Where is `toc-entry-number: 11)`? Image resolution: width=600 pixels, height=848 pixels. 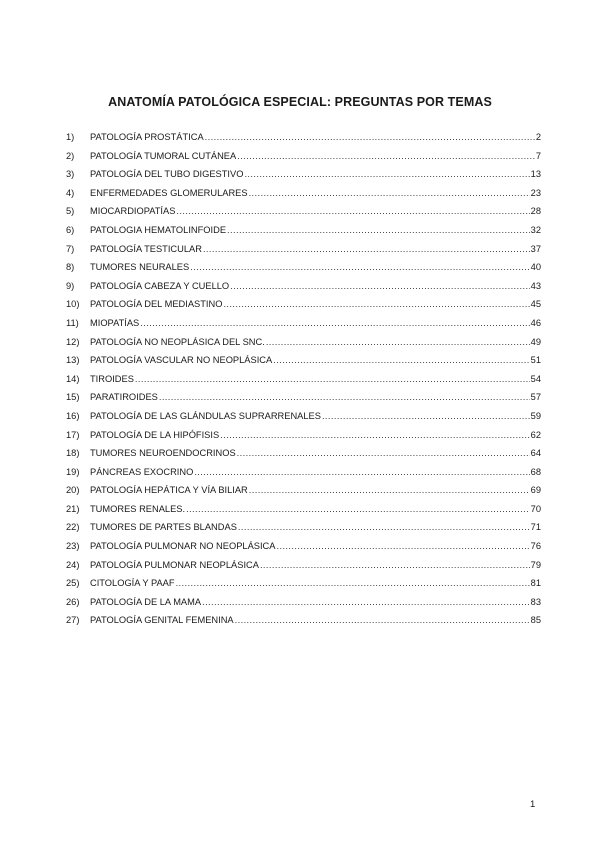 toc-entry-number: 11) is located at coordinates (72, 322).